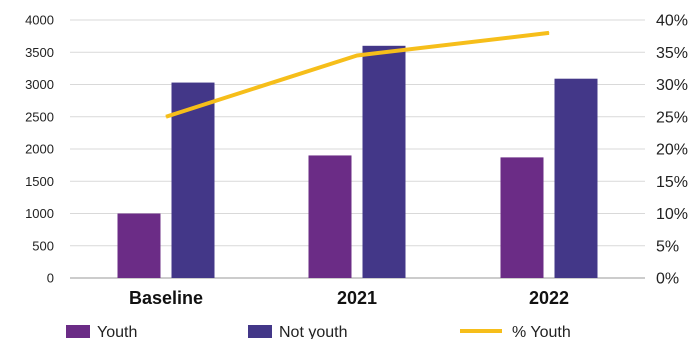  Describe the element at coordinates (39, 52) in the screenshot. I see `left-tick-label: 3500` at that location.